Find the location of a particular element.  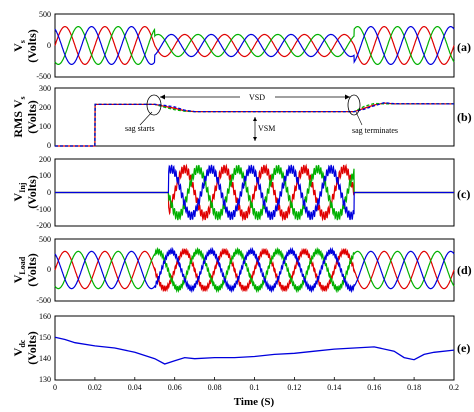

x-axis-ticks: 0 0.02 0.04 0.06 0.08 0.1 0.12 0.14 0.16 0.18 0.2 is located at coordinates (256, 384).